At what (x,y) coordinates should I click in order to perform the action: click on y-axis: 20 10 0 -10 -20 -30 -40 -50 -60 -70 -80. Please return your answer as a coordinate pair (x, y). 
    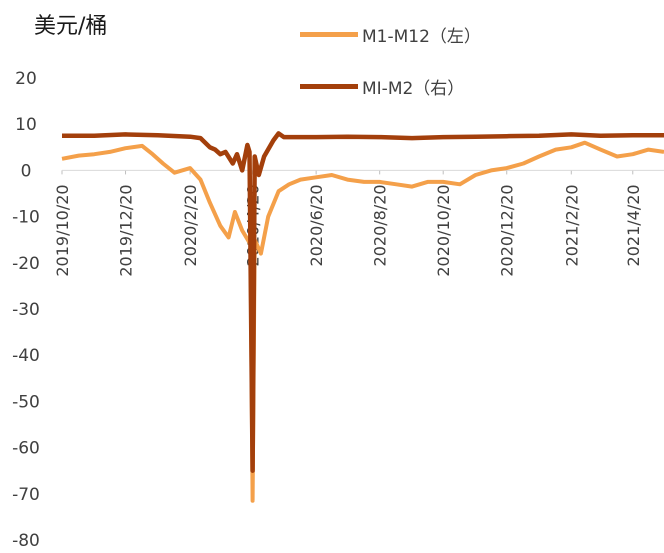
    Looking at the image, I should click on (26, 310).